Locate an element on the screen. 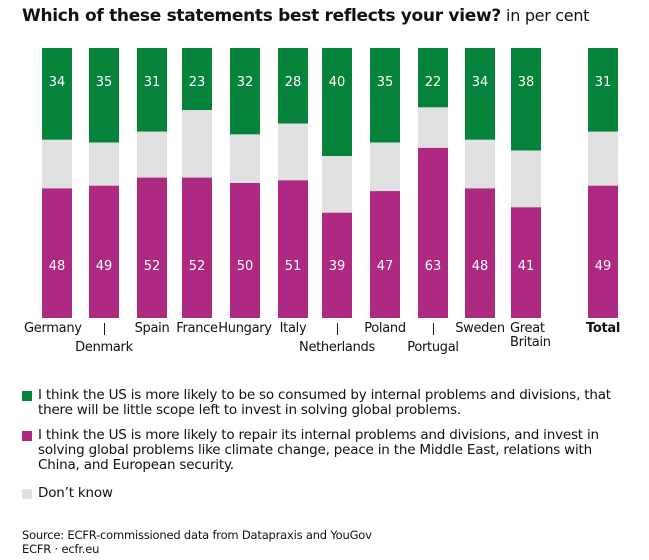 The height and width of the screenshot is (560, 649). legend-swatch-grey is located at coordinates (27, 494).